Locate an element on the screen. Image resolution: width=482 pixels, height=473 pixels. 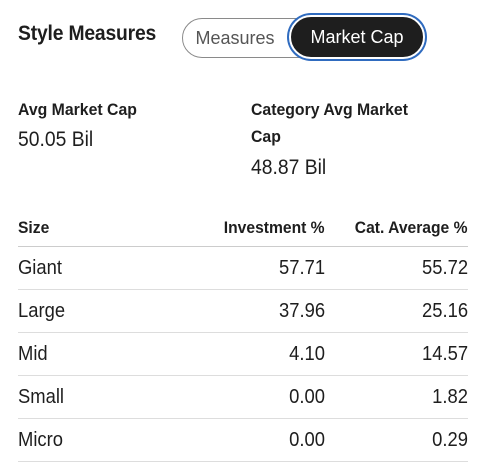
table-row: Mid 4.10 14.57 is located at coordinates (243, 354).